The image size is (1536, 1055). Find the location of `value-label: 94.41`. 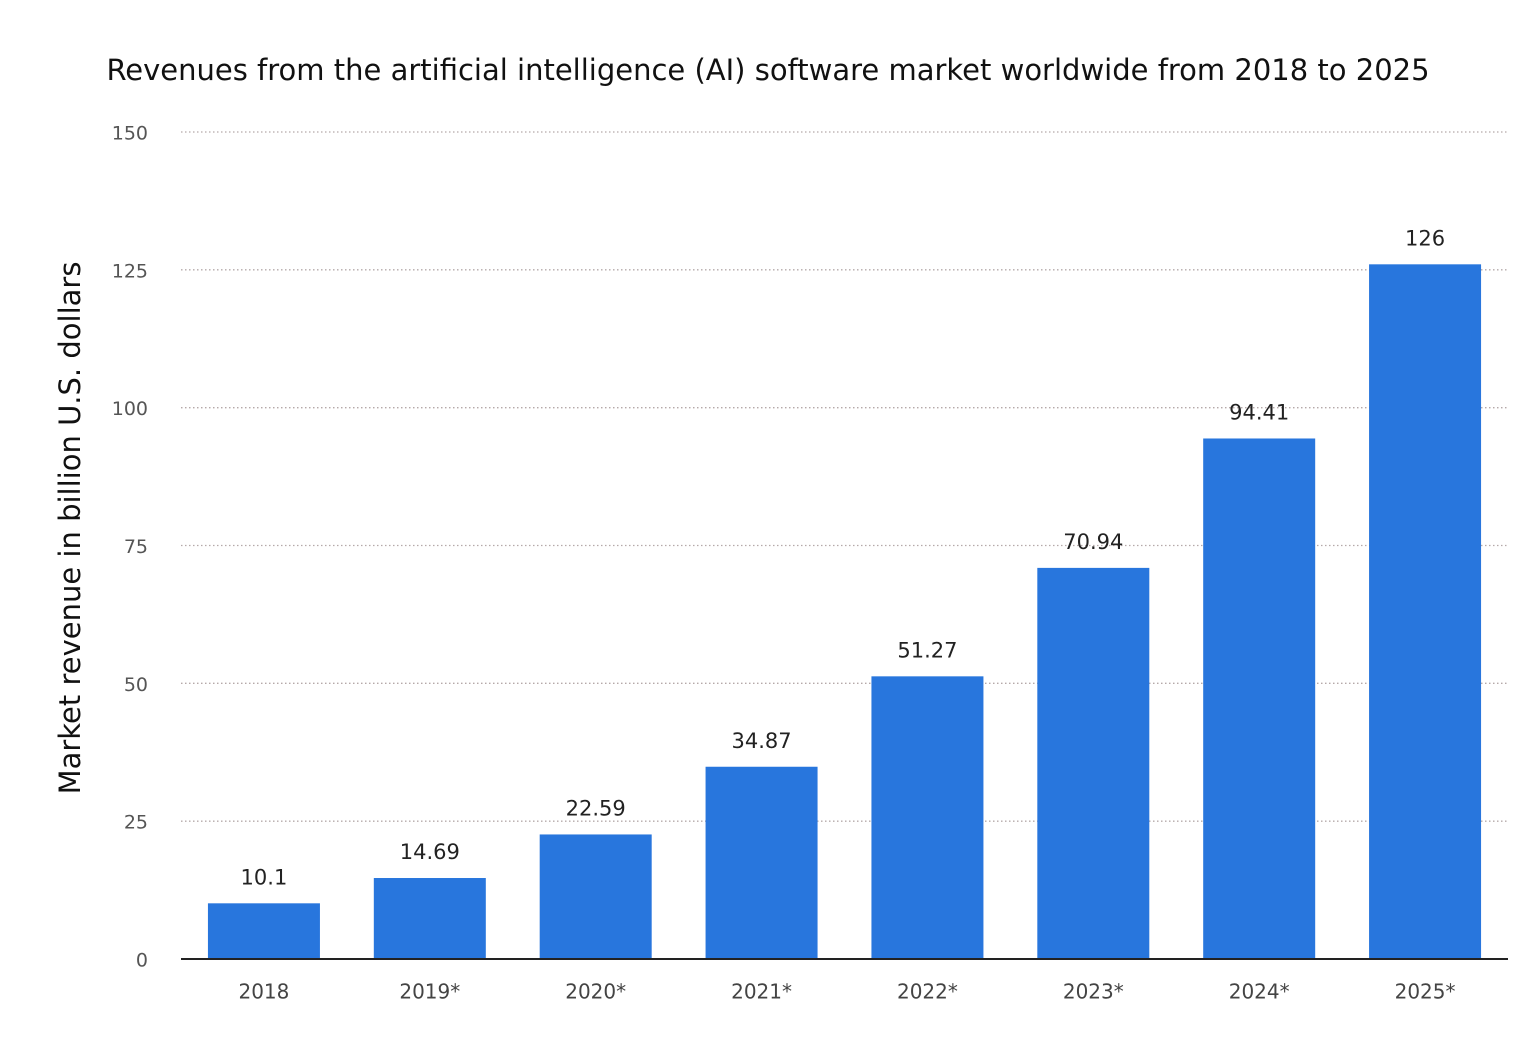

value-label: 94.41 is located at coordinates (1259, 412).